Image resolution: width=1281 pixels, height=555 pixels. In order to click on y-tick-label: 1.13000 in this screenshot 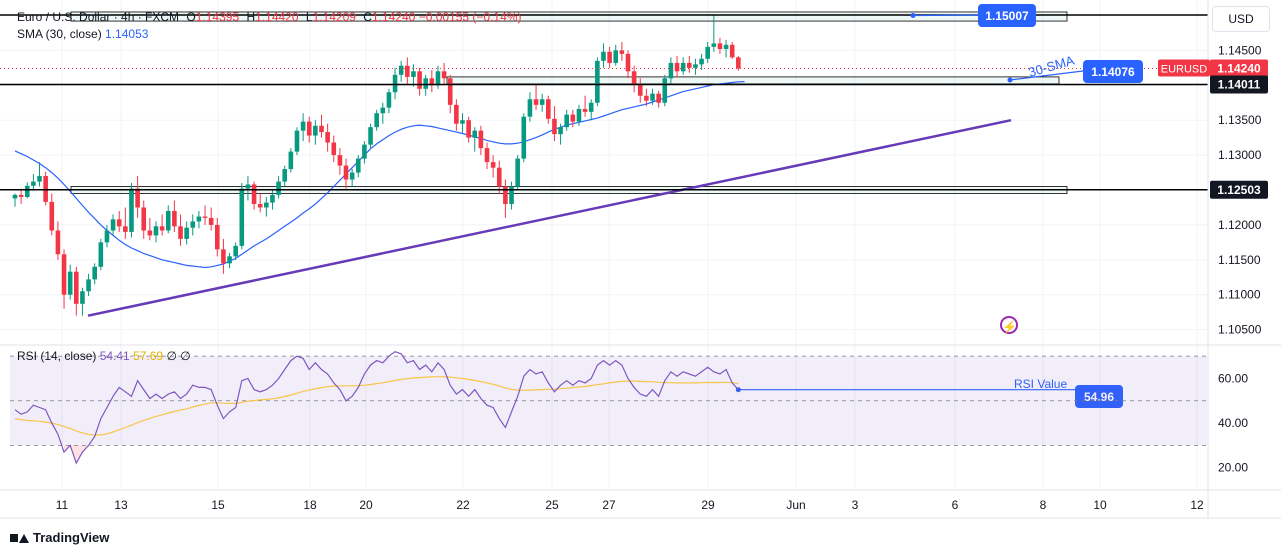, I will do `click(1240, 155)`.